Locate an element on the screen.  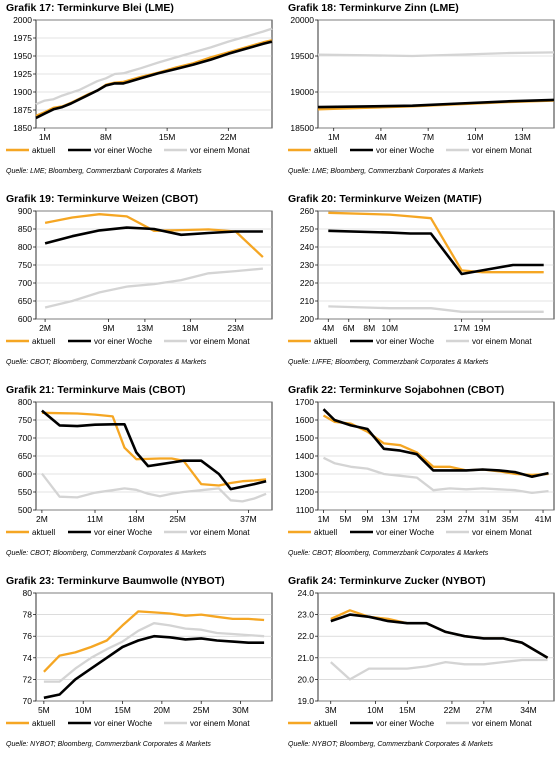
y-tick-label: 19.0 is located at coordinates (305, 701).